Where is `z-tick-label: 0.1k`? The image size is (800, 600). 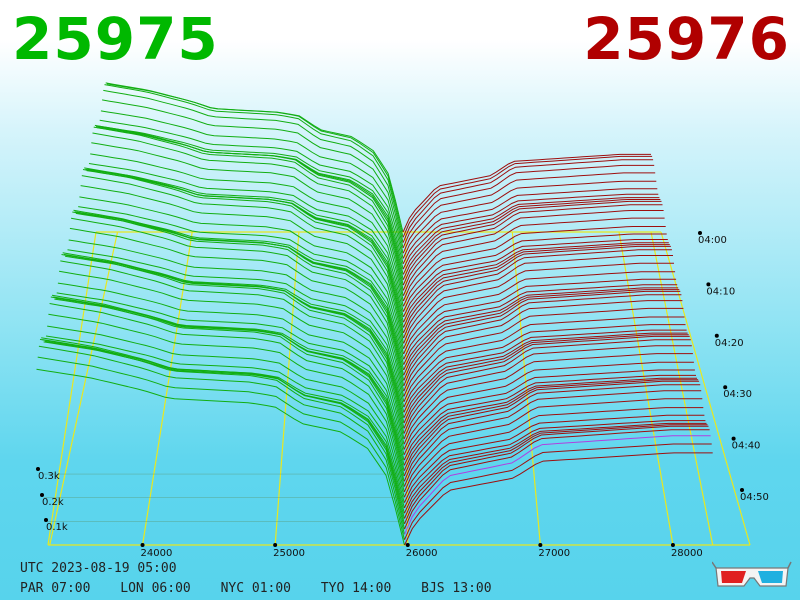
z-tick-label: 0.1k is located at coordinates (57, 527).